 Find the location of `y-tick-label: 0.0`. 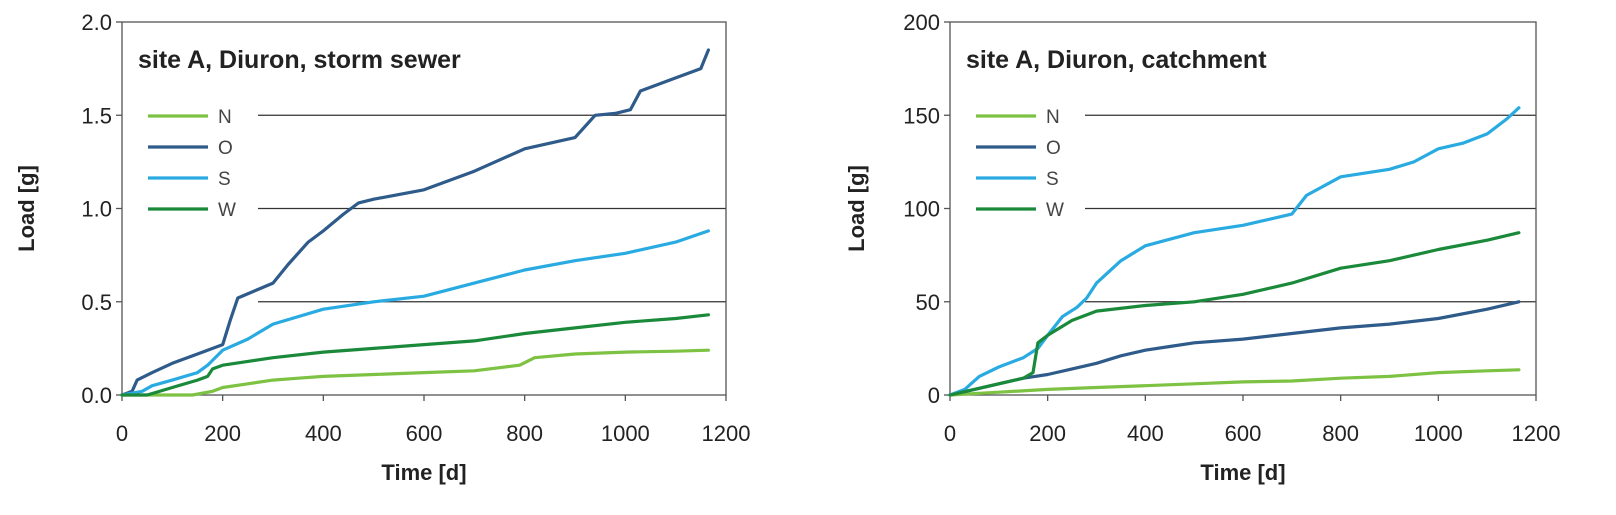

y-tick-label: 0.0 is located at coordinates (96, 395).